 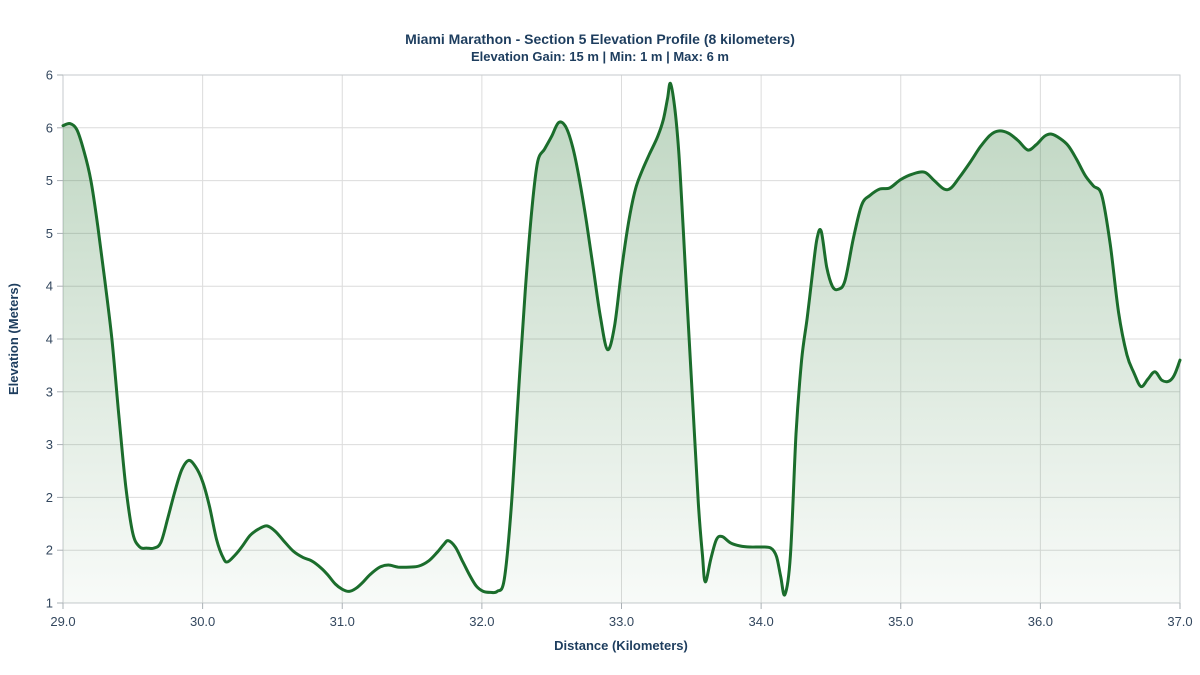 I want to click on x-tick-label: 31.0, so click(x=342, y=621).